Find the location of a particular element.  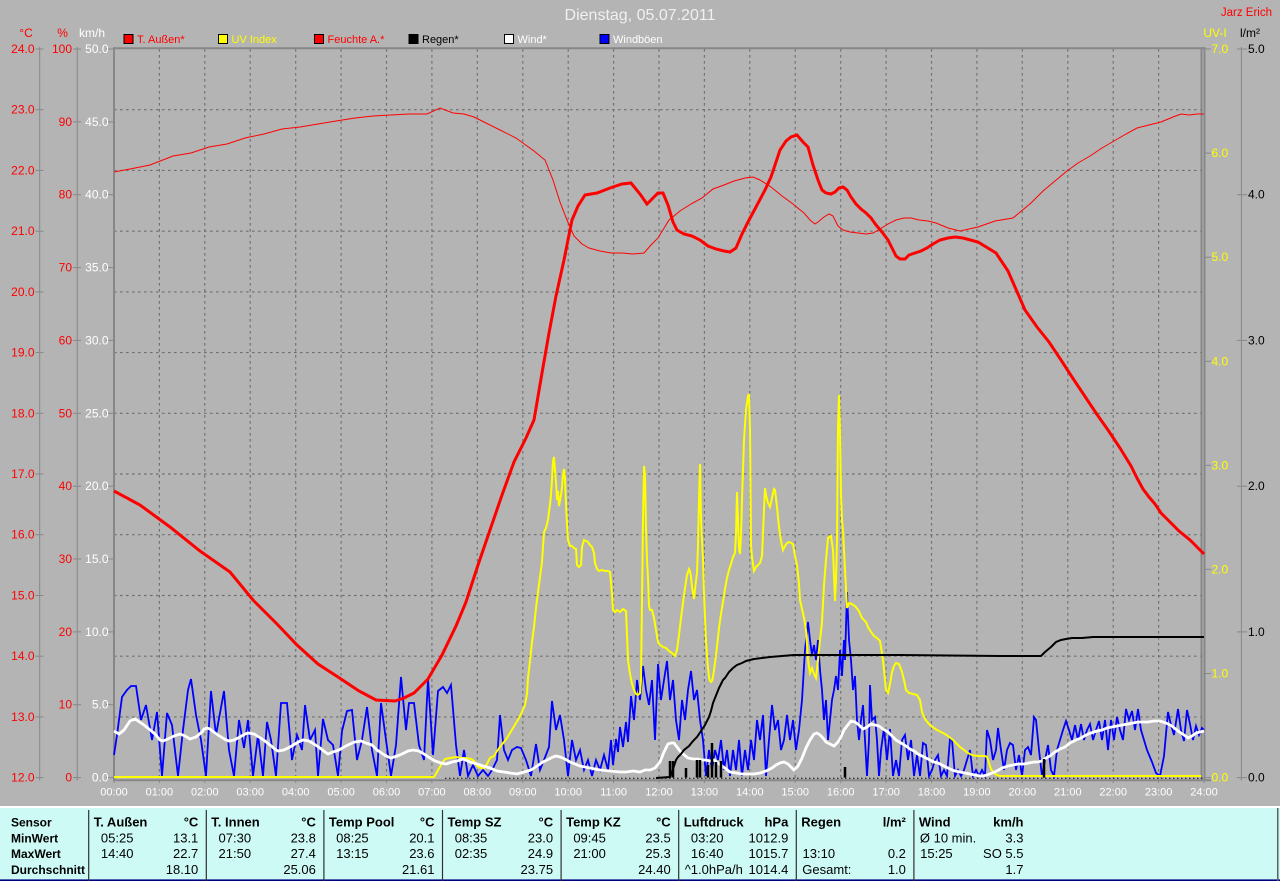

svg-text: Feuchte A.* is located at coordinates (357, 40).